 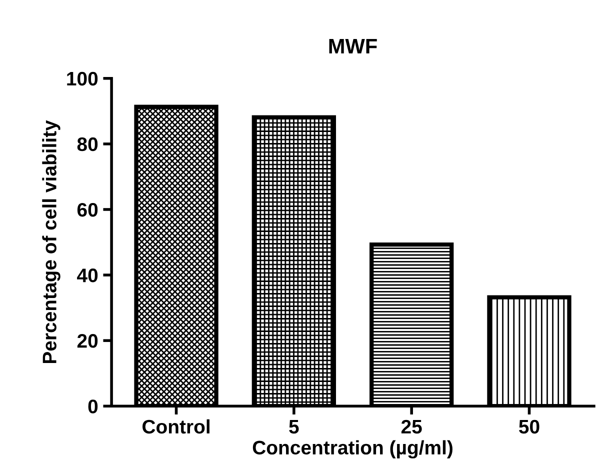 What do you see at coordinates (82, 79) in the screenshot?
I see `y-tick-label: 100` at bounding box center [82, 79].